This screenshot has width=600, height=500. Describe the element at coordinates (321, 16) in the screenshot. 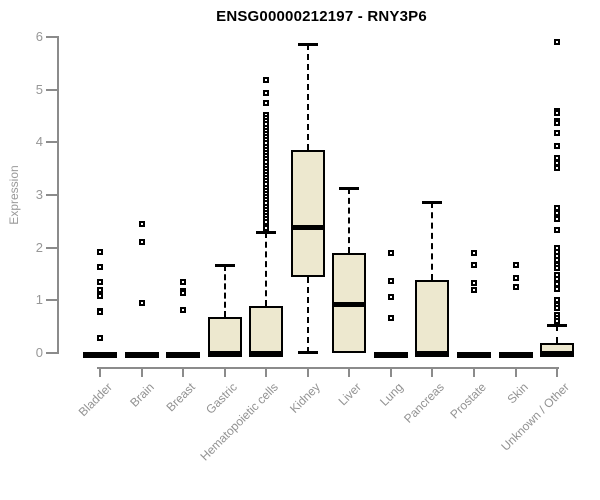

I see `chart-title: ENSG00000212197 - RNY3P6` at that location.